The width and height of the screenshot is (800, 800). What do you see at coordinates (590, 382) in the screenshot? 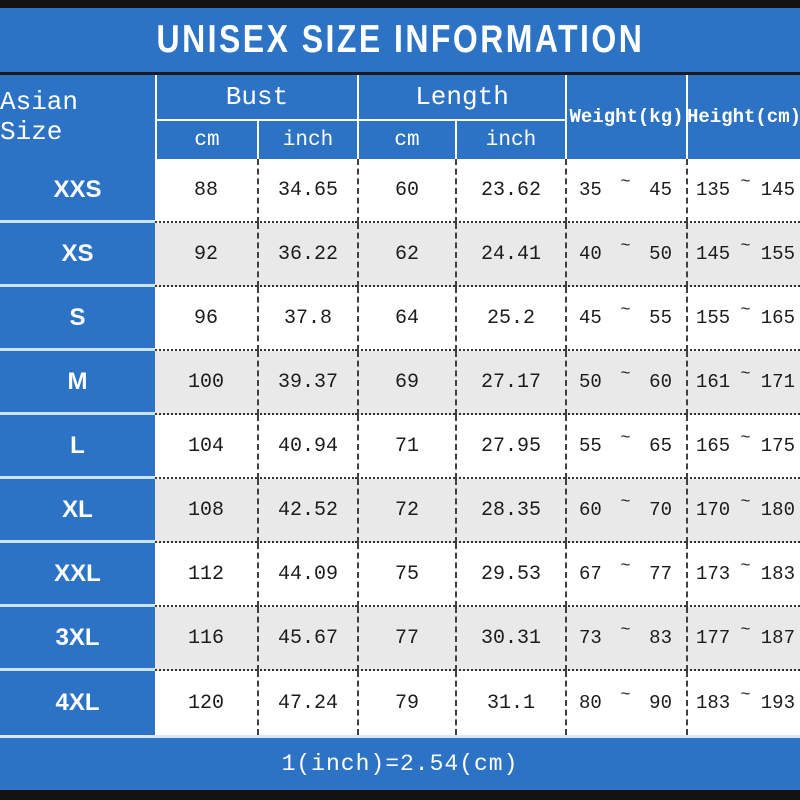
I see `weight-min: 50` at bounding box center [590, 382].